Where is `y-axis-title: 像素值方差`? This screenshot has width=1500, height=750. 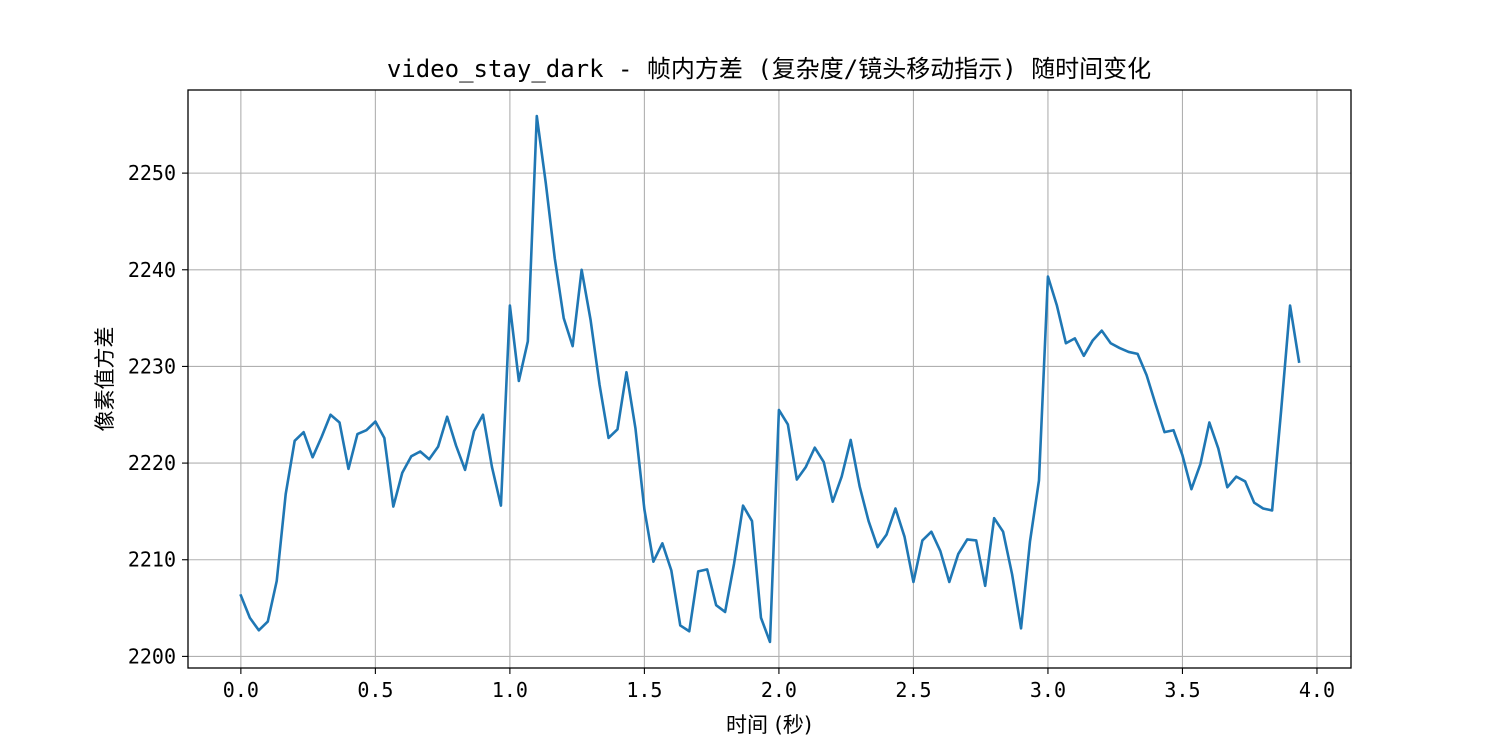
y-axis-title: 像素值方差 is located at coordinates (105, 379).